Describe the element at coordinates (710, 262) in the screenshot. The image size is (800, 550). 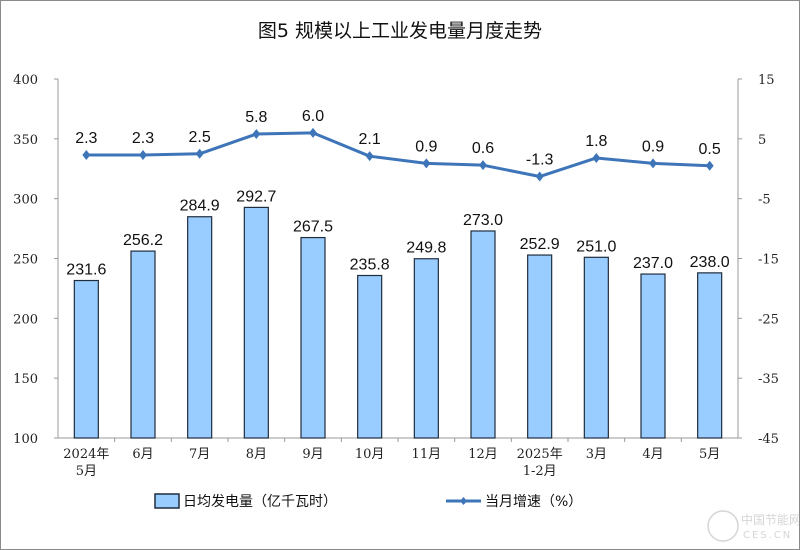
I see `bar-value-label: 238.0` at that location.